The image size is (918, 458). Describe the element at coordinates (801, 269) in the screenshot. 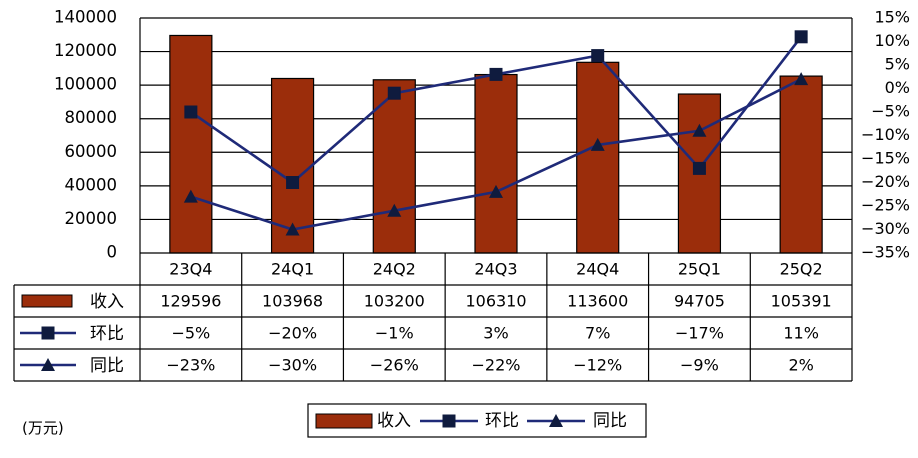

I see `category-label: 25Q2` at that location.